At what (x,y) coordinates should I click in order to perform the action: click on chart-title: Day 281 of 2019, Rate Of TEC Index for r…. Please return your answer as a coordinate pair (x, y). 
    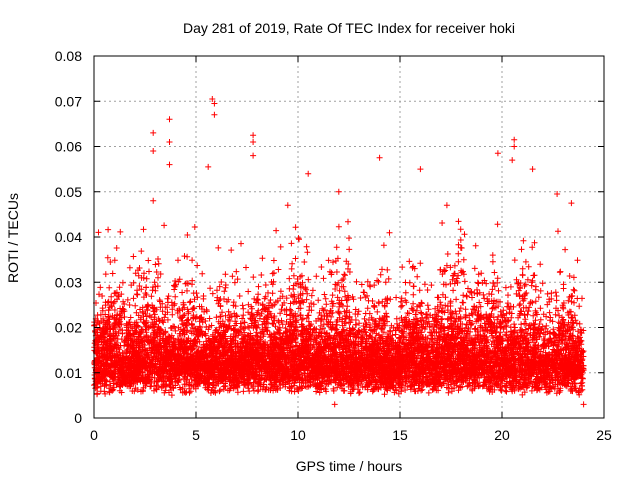
    Looking at the image, I should click on (349, 28).